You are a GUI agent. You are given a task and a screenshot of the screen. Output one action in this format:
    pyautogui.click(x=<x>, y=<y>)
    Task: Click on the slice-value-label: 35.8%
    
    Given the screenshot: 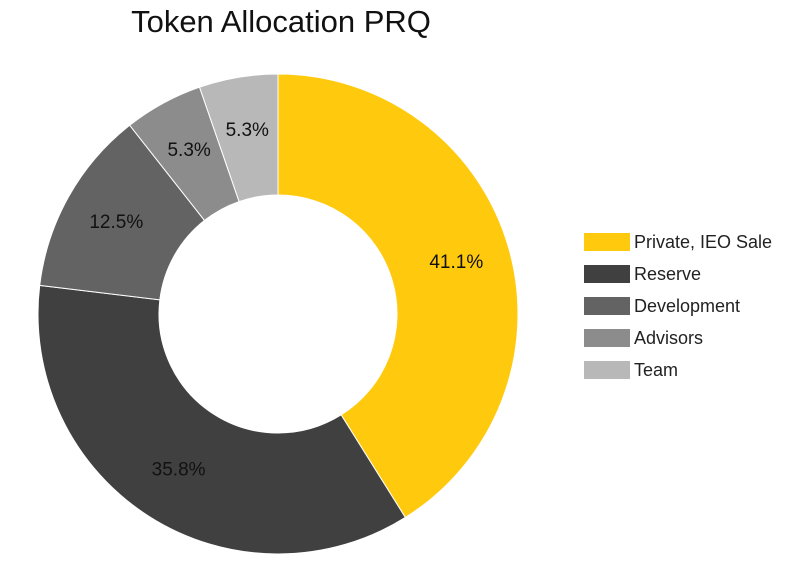 What is the action you would take?
    pyautogui.click(x=179, y=470)
    